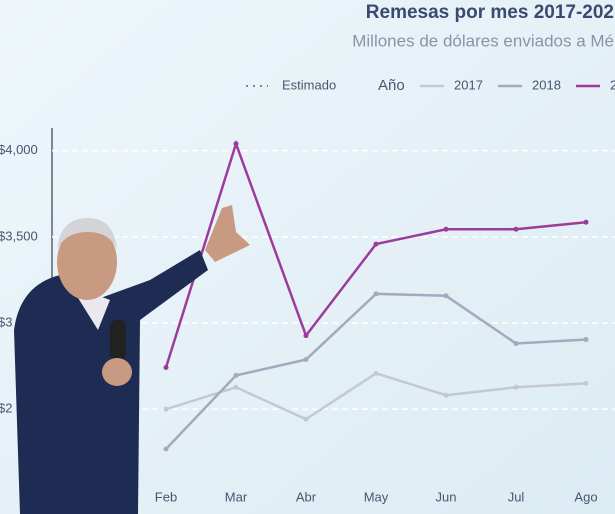 The height and width of the screenshot is (514, 615). Describe the element at coordinates (516, 496) in the screenshot. I see `x-tick-label: Jul` at that location.